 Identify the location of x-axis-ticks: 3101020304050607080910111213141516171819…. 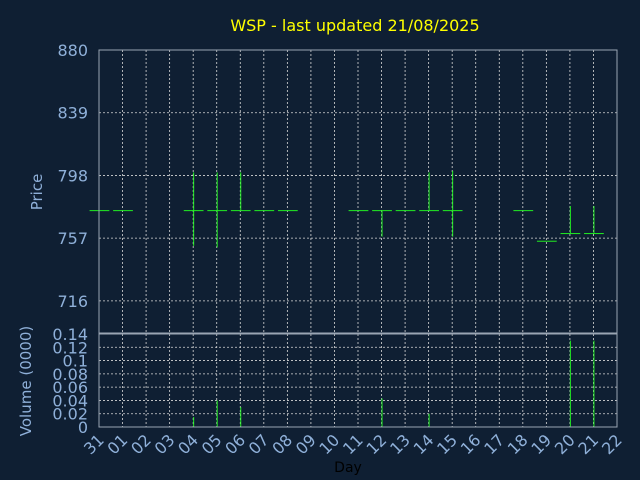
(353, 444).